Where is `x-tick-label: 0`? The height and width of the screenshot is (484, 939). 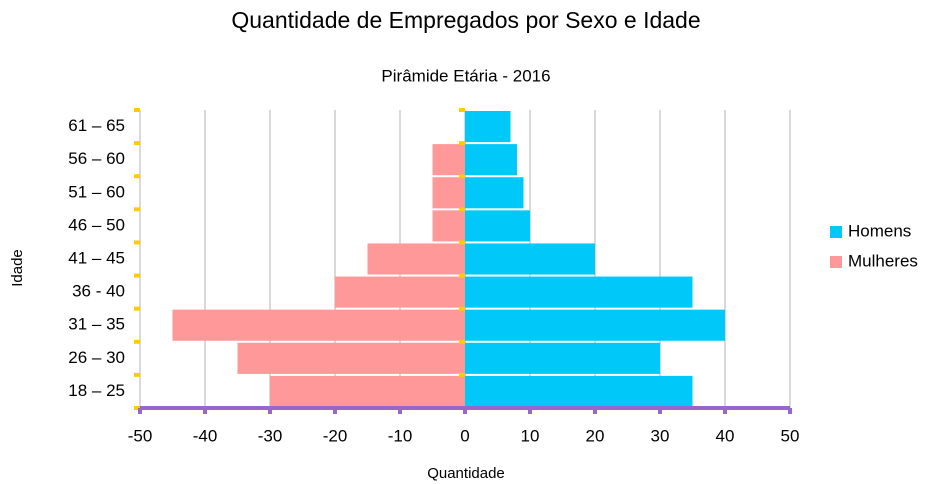
x-tick-label: 0 is located at coordinates (464, 435).